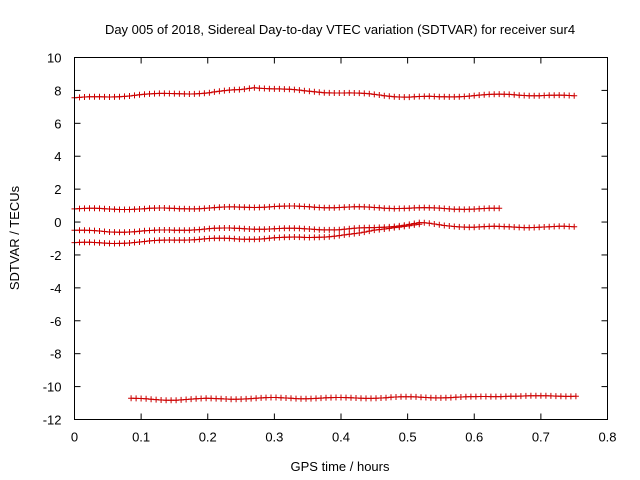  I want to click on y-tick-label: -12, so click(52, 420).